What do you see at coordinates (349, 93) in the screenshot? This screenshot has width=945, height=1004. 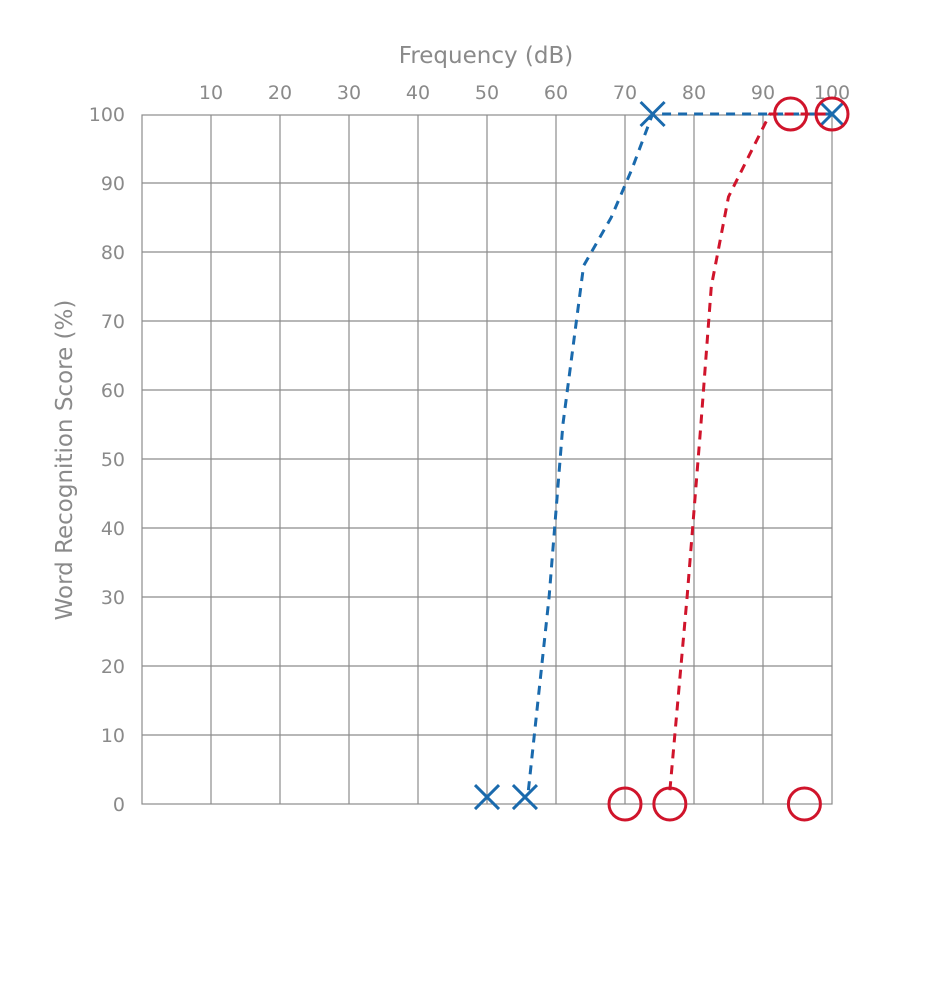 I see `x-tick-label: 30` at bounding box center [349, 93].